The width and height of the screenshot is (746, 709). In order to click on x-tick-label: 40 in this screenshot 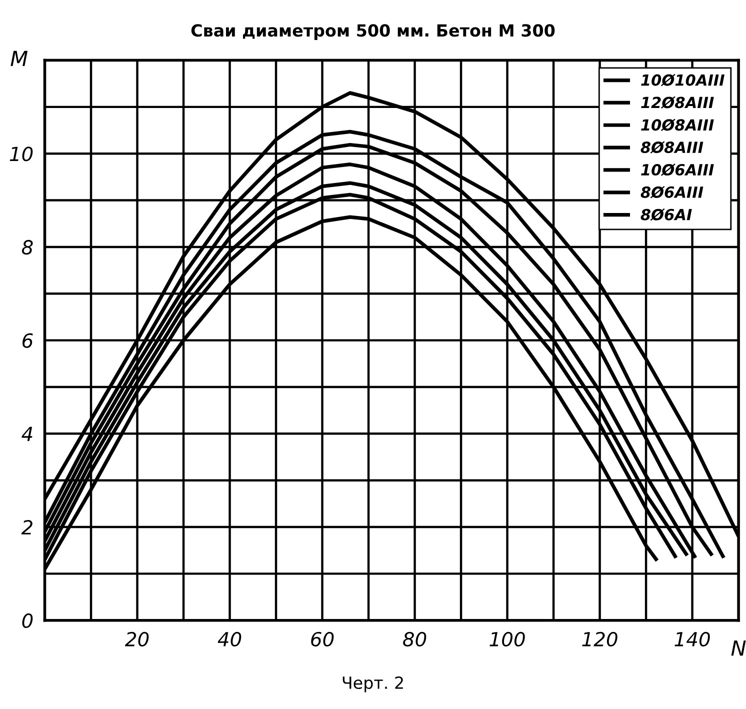, I will do `click(230, 639)`.